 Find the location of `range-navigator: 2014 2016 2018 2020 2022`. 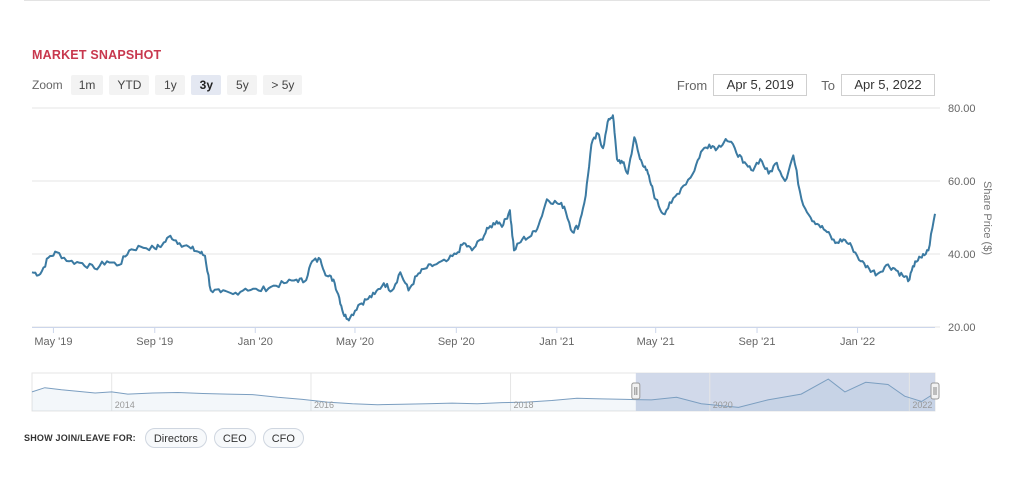

range-navigator: 2014 2016 2018 2020 2022 is located at coordinates (485, 392).